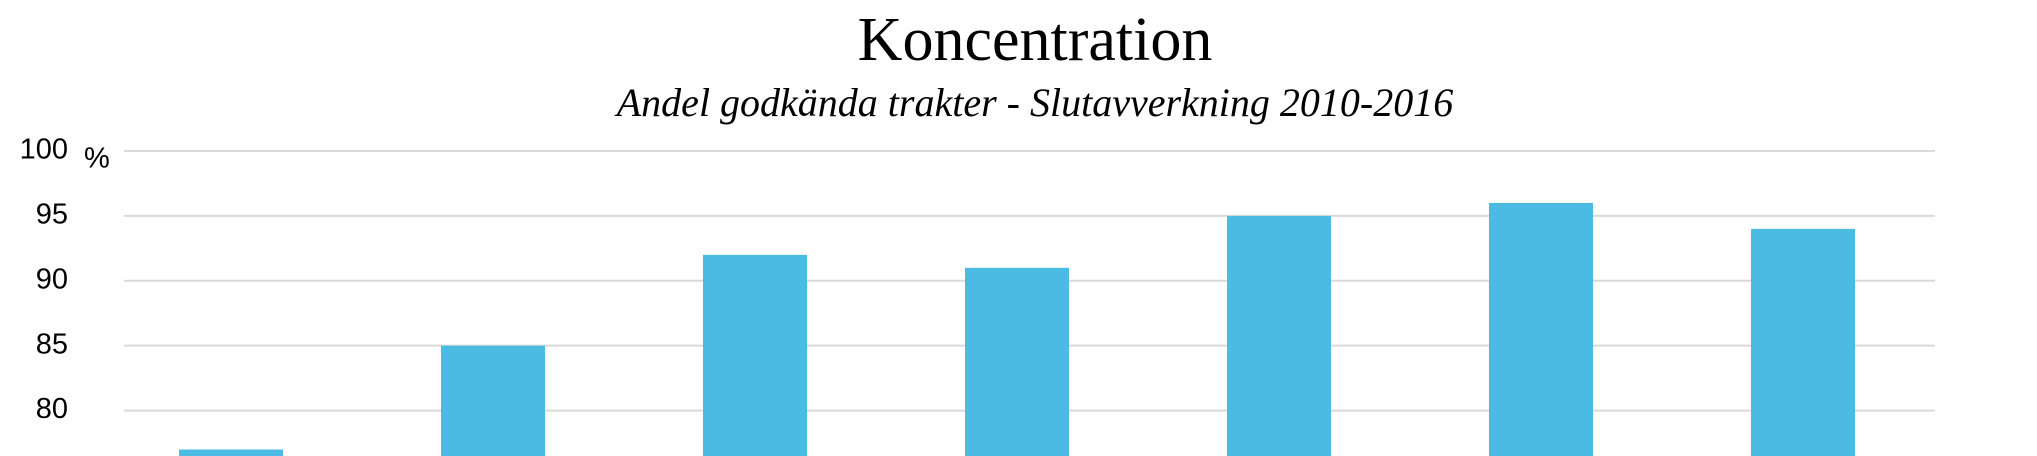 This screenshot has width=2037, height=456. What do you see at coordinates (1035, 40) in the screenshot?
I see `chart-title: Koncentration` at bounding box center [1035, 40].